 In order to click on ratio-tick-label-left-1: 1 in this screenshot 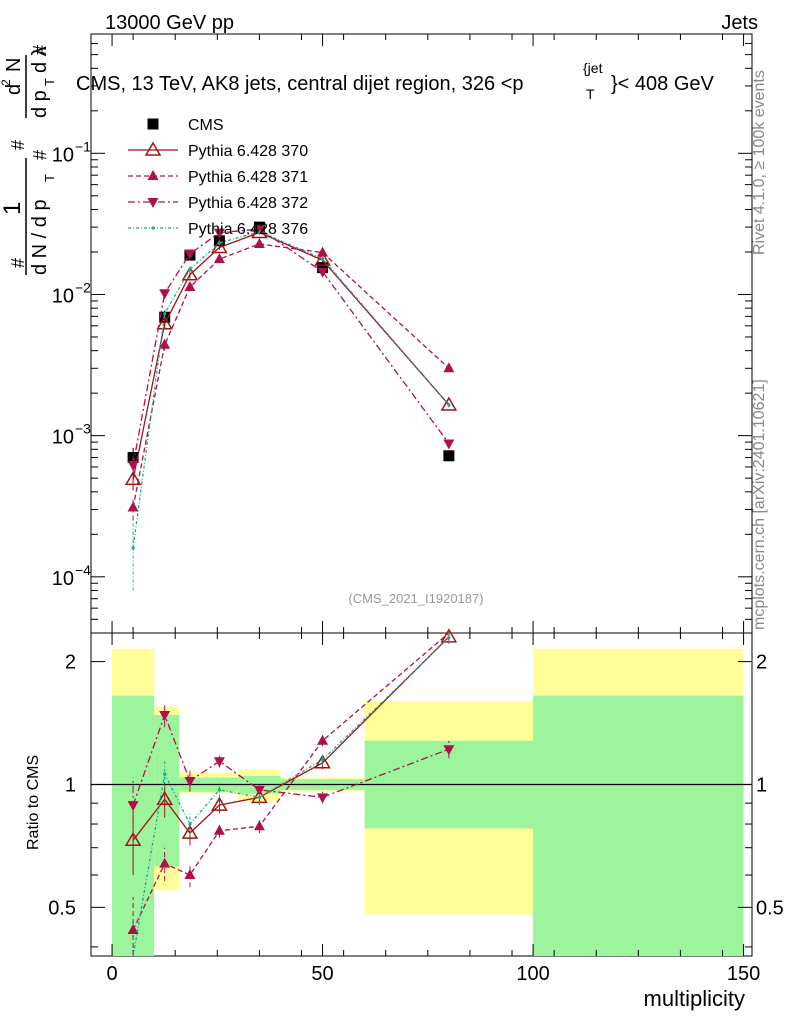, I will do `click(70, 785)`.